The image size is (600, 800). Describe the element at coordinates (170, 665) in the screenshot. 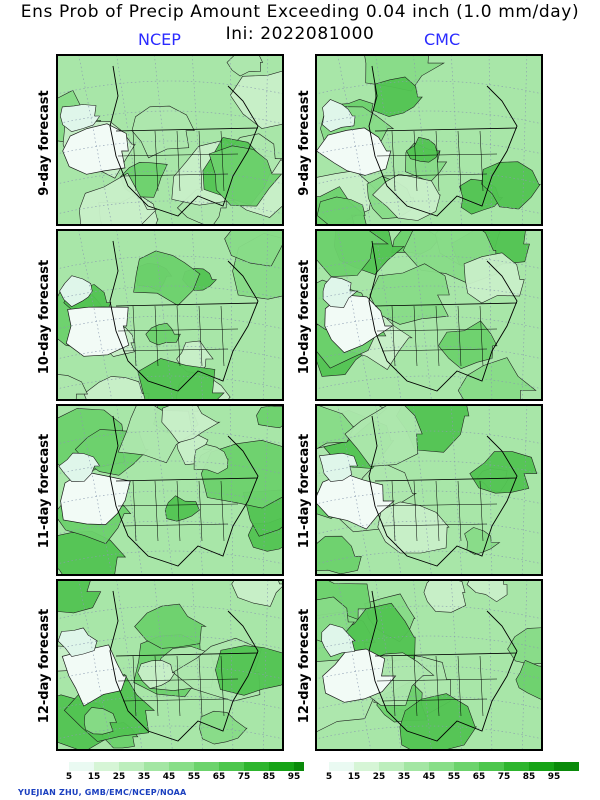

I see `map-ncep-12-day` at that location.